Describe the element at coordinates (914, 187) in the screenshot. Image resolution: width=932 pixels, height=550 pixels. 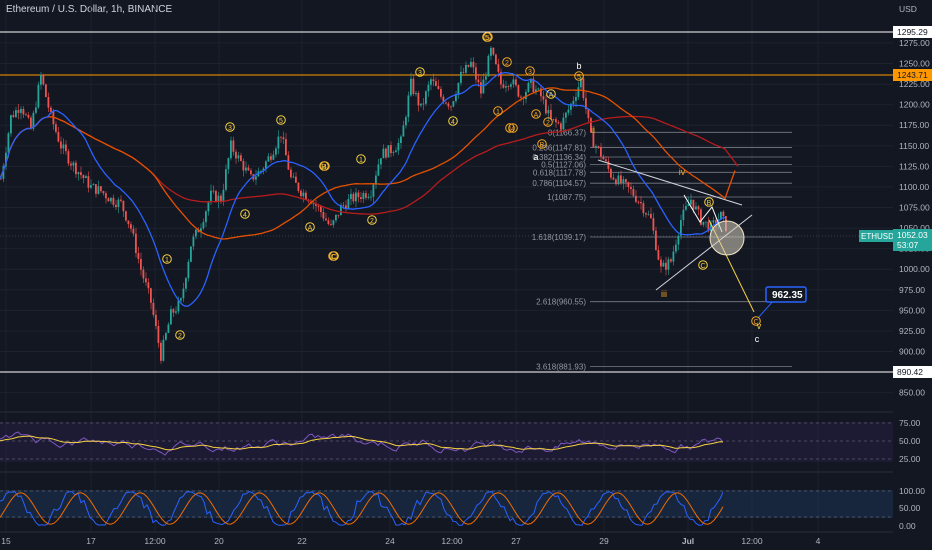
I see `price-tick-label: 1100.00` at that location.